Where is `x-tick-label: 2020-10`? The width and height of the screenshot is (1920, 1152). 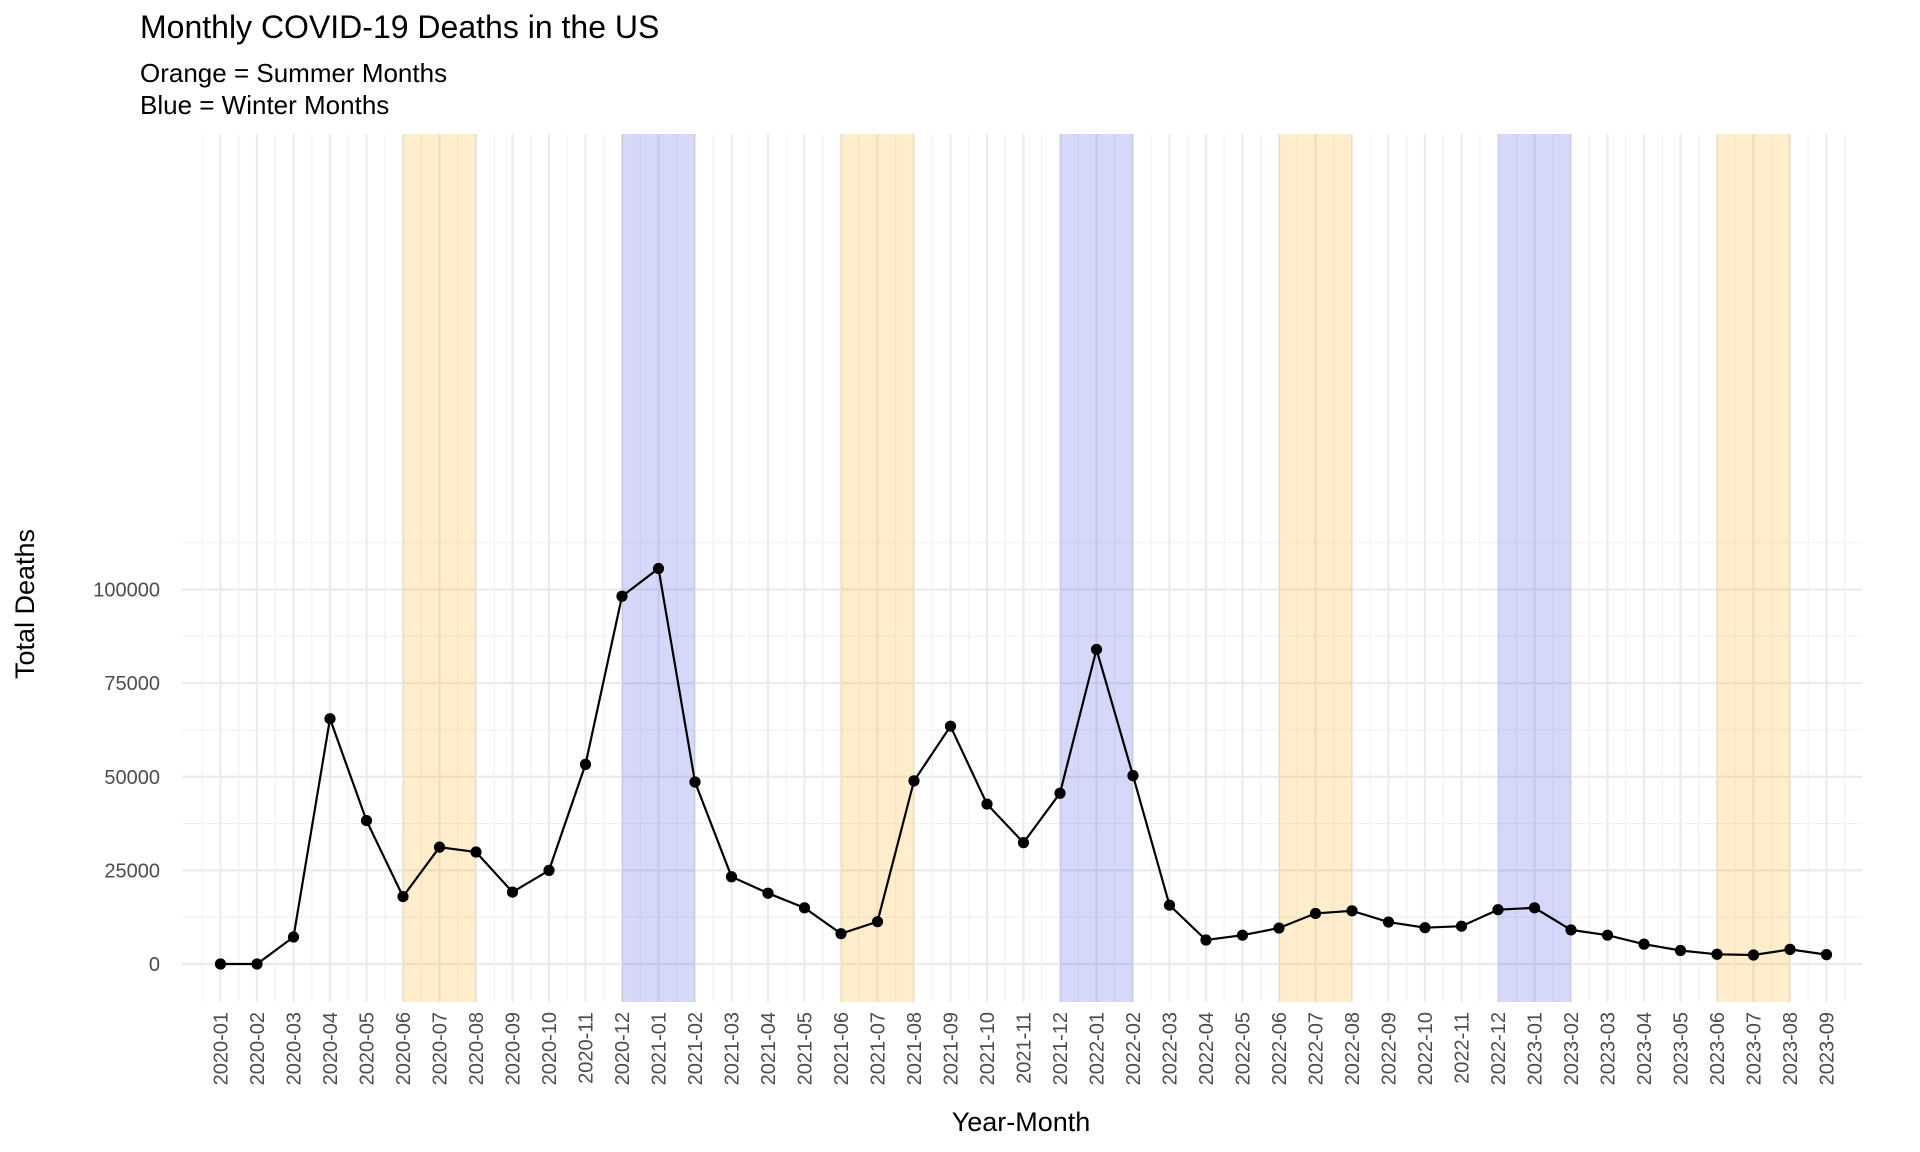 x-tick-label: 2020-10 is located at coordinates (550, 1048).